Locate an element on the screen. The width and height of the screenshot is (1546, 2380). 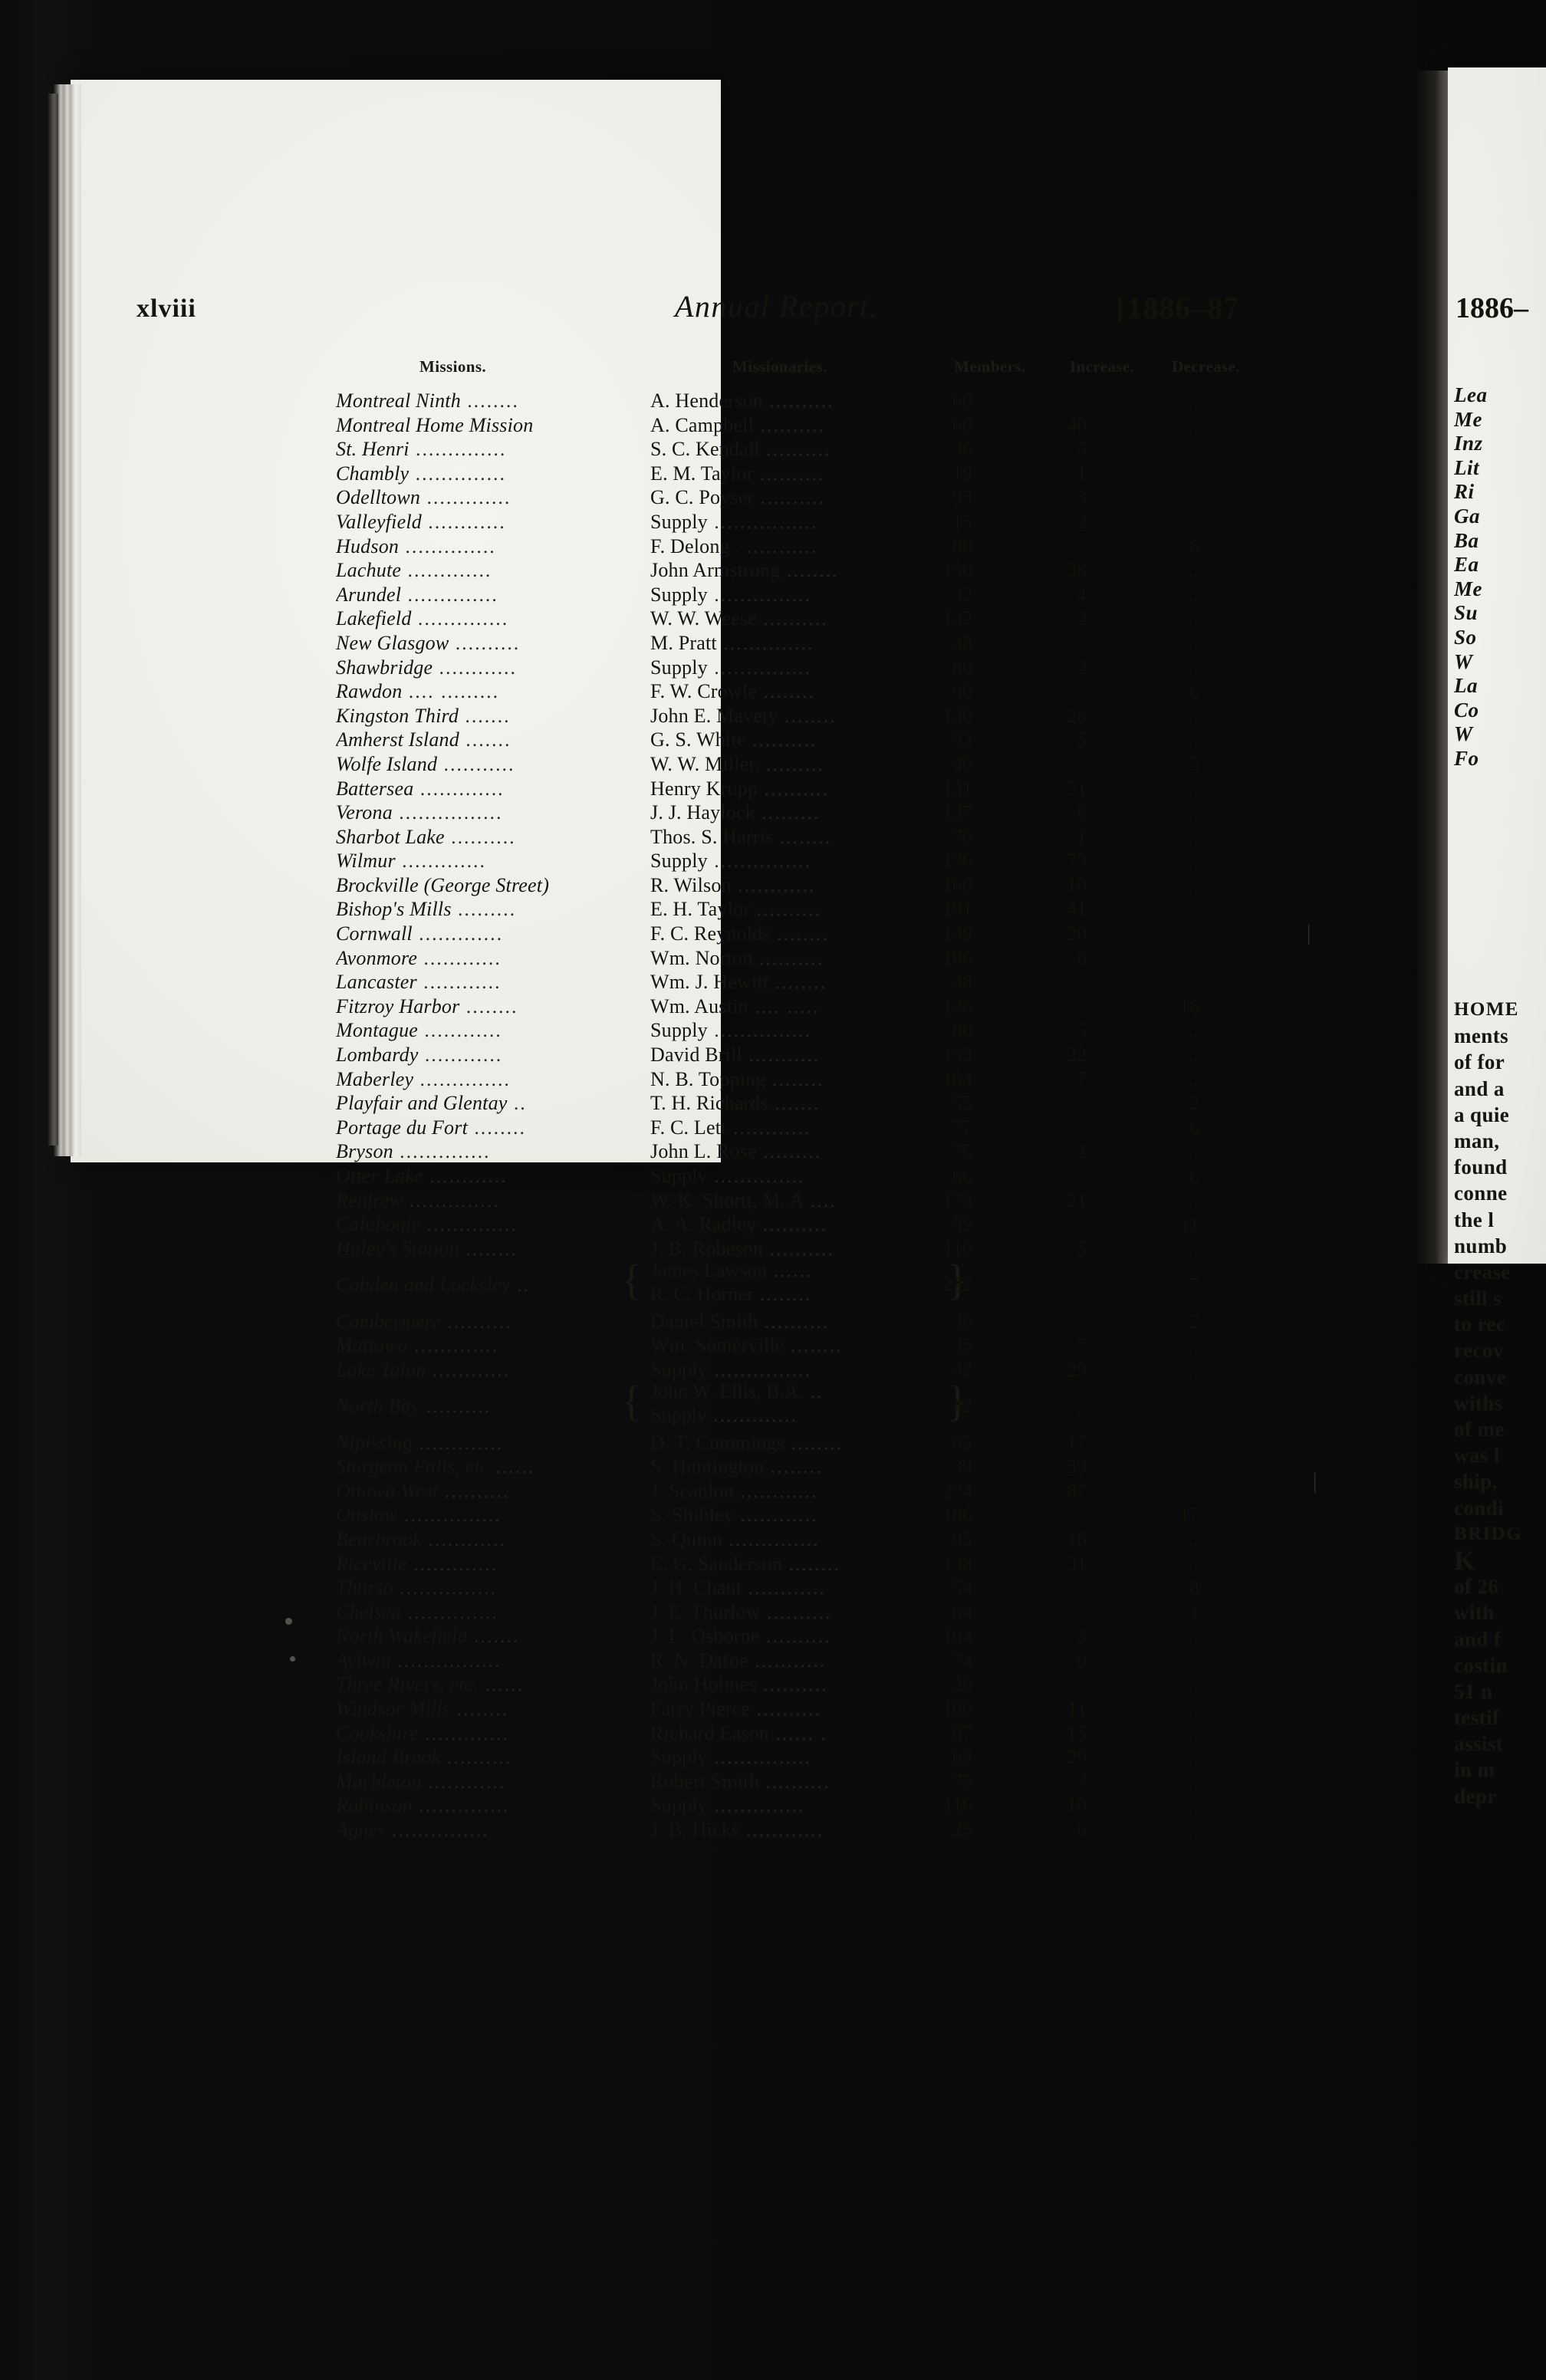
missionary-name: J. H. Chant is located at coordinates (696, 1587).